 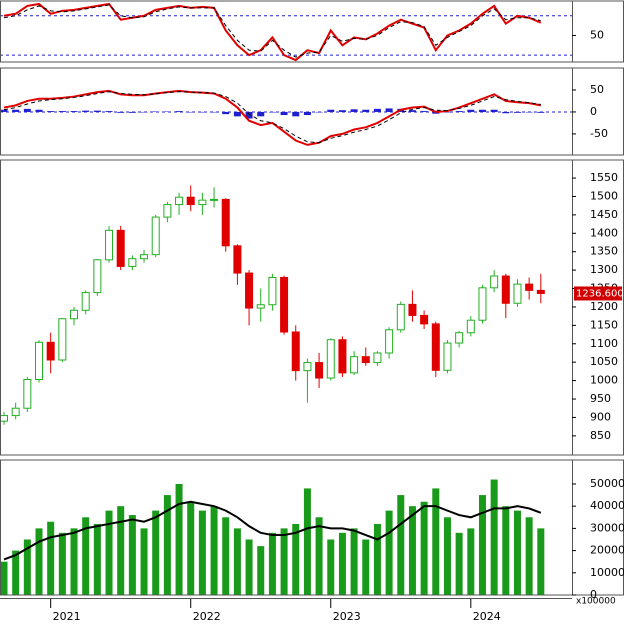 What do you see at coordinates (604, 380) in the screenshot?
I see `y-tick-label: 1000` at bounding box center [604, 380].